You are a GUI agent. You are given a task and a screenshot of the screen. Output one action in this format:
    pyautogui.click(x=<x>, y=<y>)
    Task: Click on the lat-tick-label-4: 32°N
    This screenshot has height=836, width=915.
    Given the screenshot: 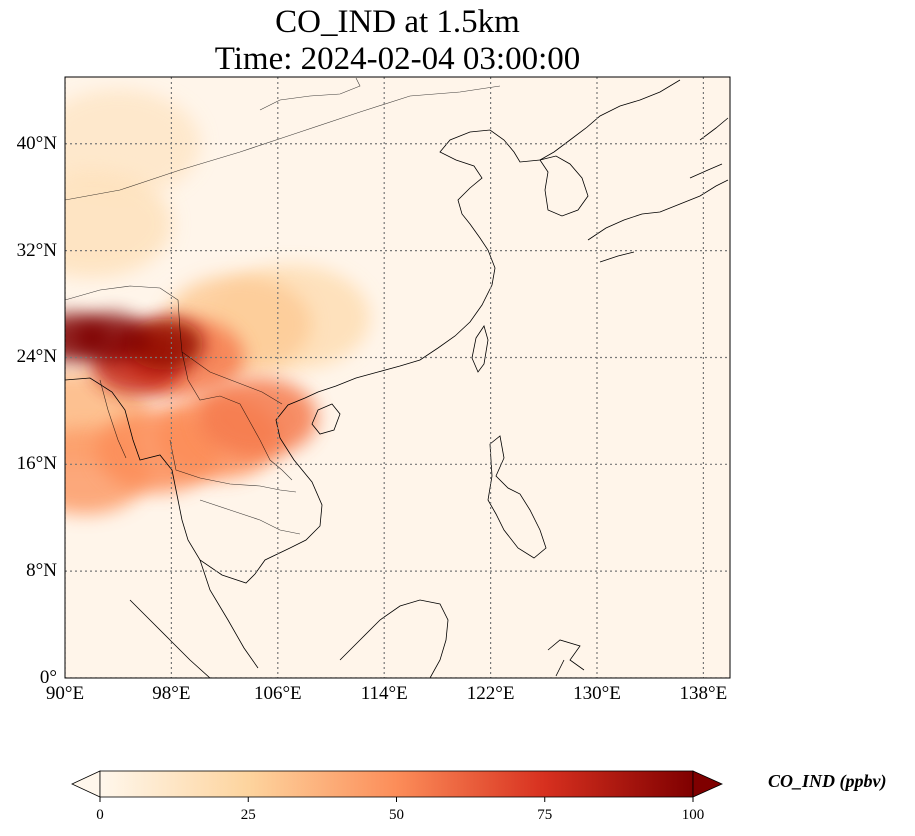 What is the action you would take?
    pyautogui.click(x=36, y=250)
    